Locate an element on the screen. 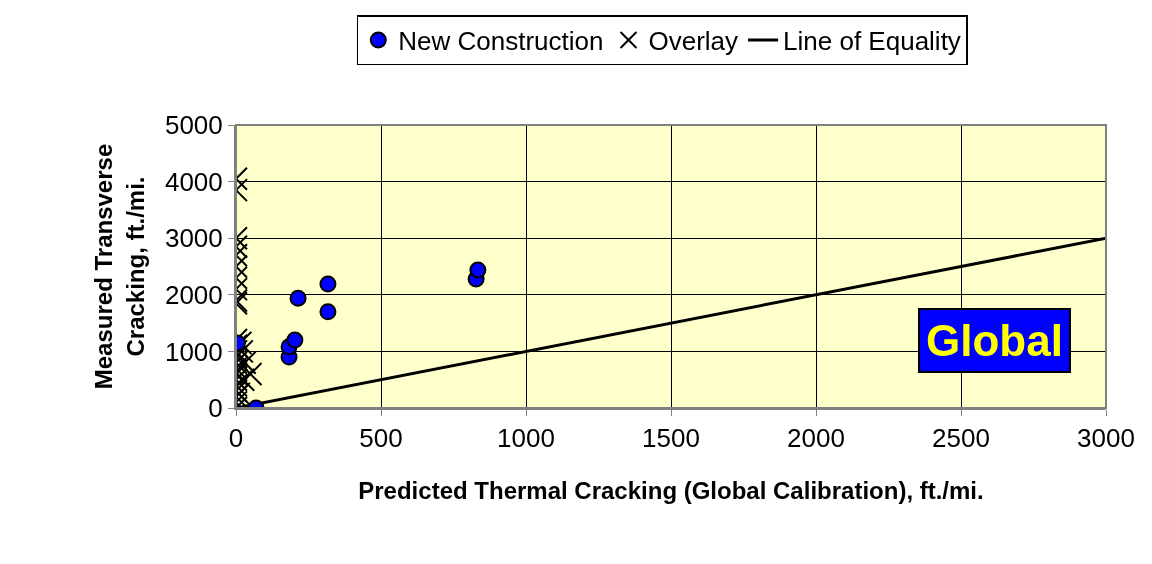  y-tick-label: 1000 is located at coordinates (193, 351).